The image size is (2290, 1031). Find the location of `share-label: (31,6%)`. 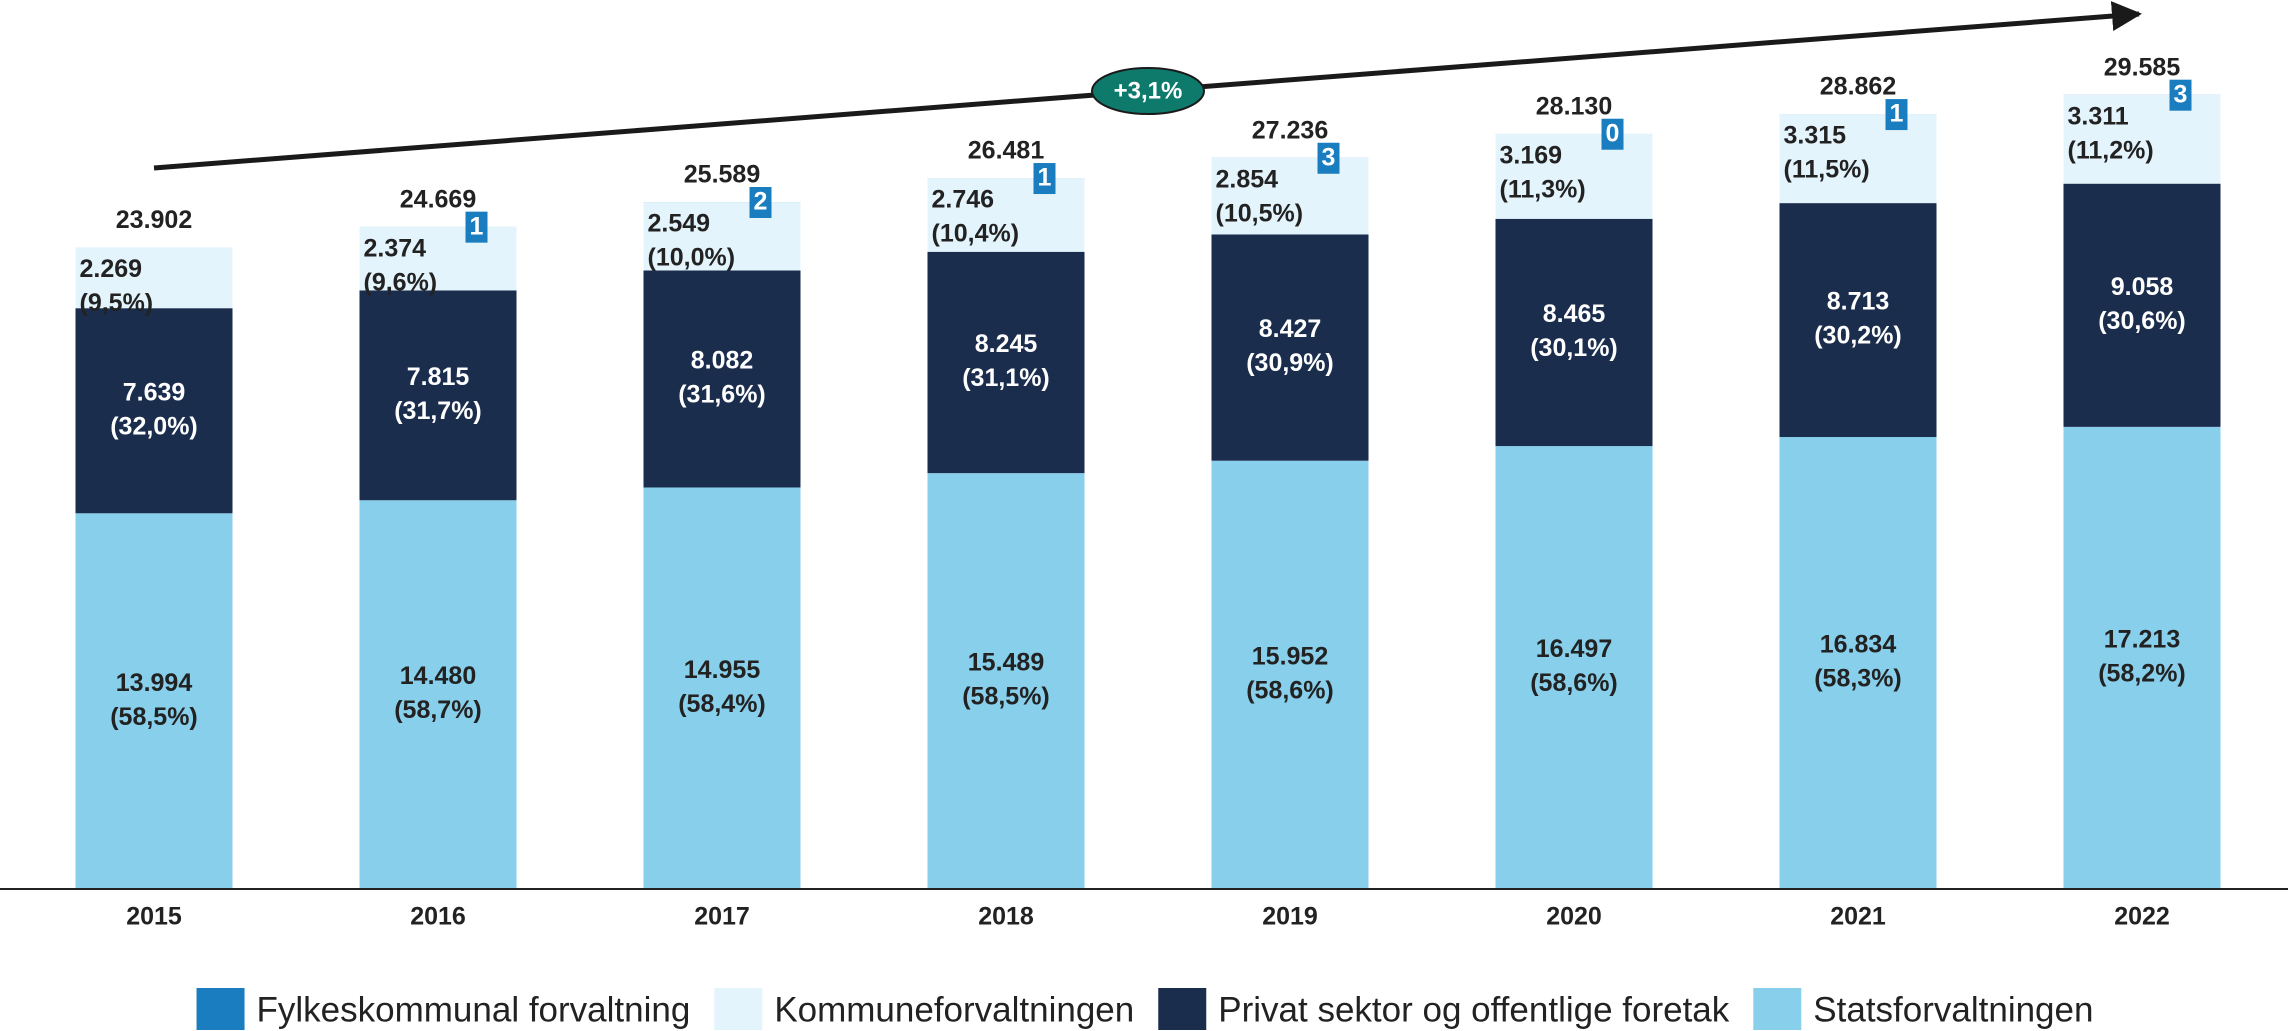

share-label: (31,6%) is located at coordinates (722, 395).